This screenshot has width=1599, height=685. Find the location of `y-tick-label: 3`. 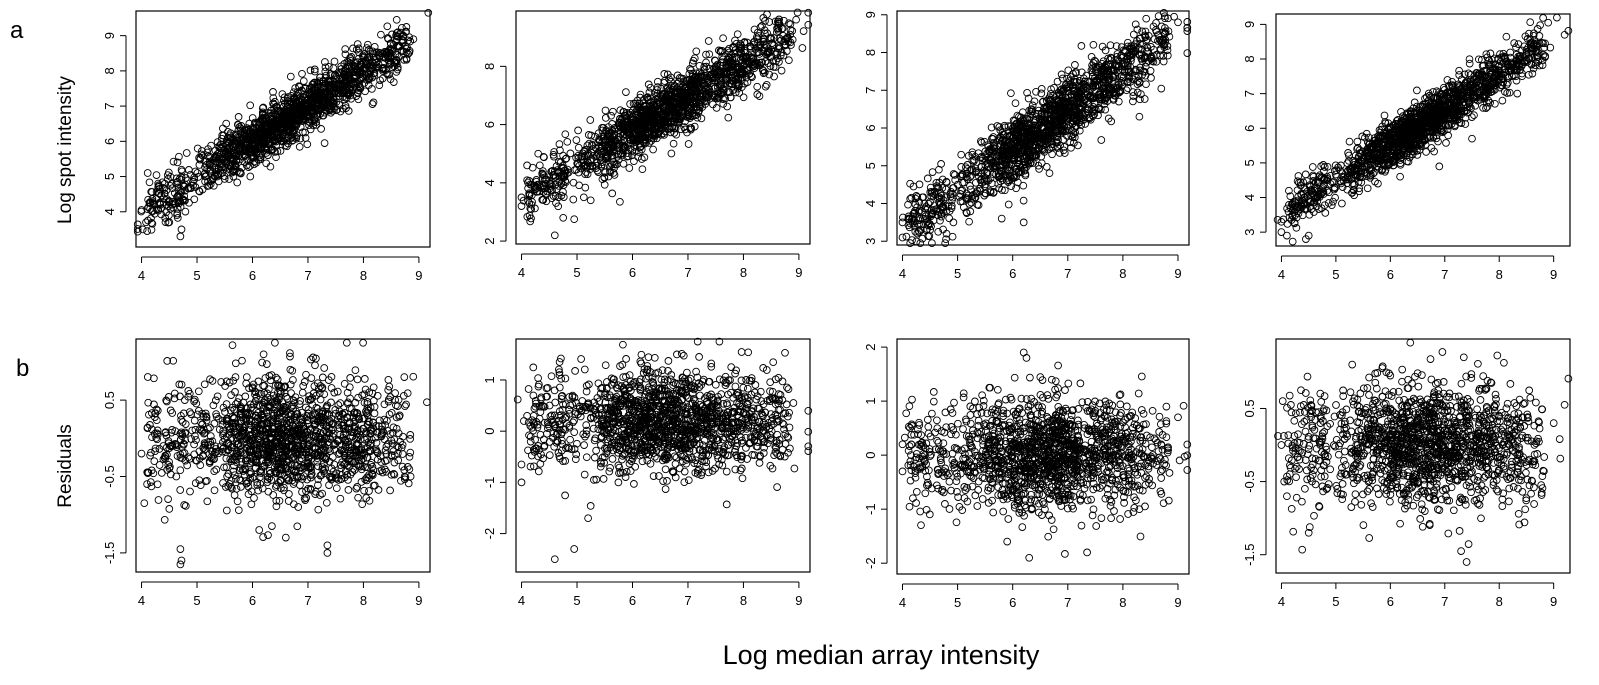

y-tick-label: 3 is located at coordinates (870, 241).